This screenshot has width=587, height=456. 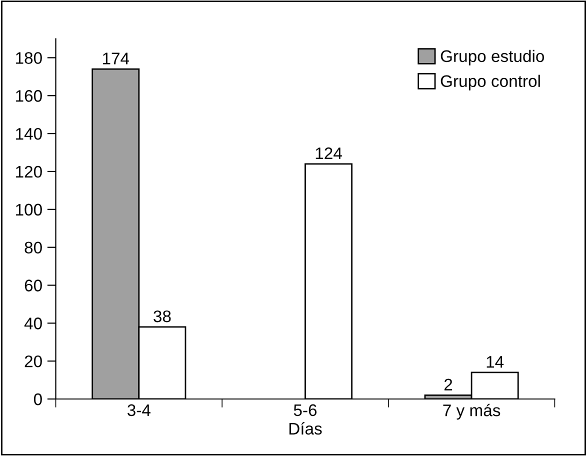 What do you see at coordinates (29, 172) in the screenshot?
I see `y-tick-label: 120` at bounding box center [29, 172].